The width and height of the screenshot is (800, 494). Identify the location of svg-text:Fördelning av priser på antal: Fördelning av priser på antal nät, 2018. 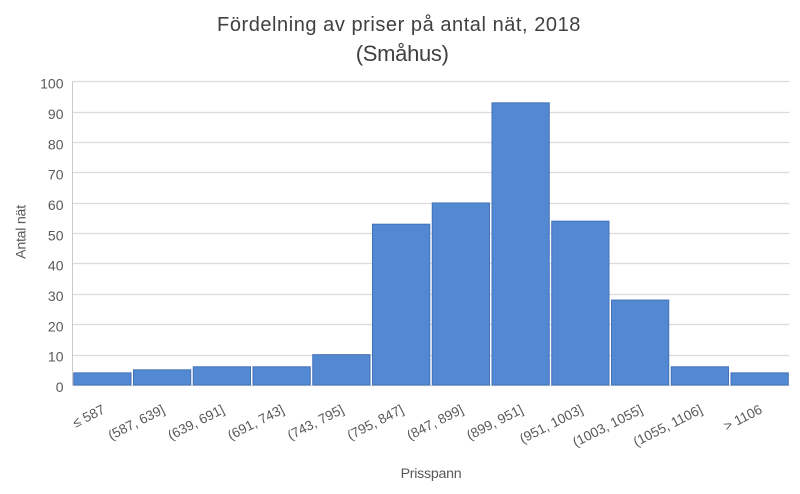
(399, 25).